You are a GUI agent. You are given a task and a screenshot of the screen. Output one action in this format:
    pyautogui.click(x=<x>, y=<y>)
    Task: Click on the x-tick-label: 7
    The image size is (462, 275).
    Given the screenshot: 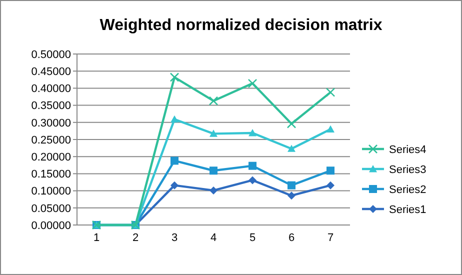 What is the action you would take?
    pyautogui.click(x=330, y=238)
    